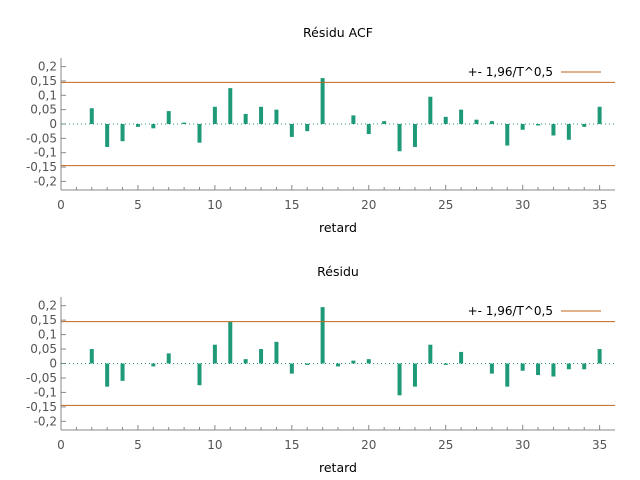 This screenshot has width=640, height=480. What do you see at coordinates (338, 32) in the screenshot?
I see `chart-title: Résidu ACF` at bounding box center [338, 32].